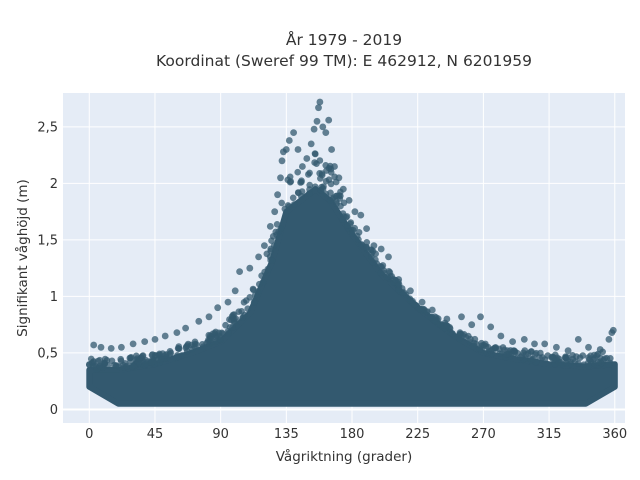 The image size is (640, 480). What do you see at coordinates (47, 353) in the screenshot?
I see `y-tick-label: 0,5` at bounding box center [47, 353].